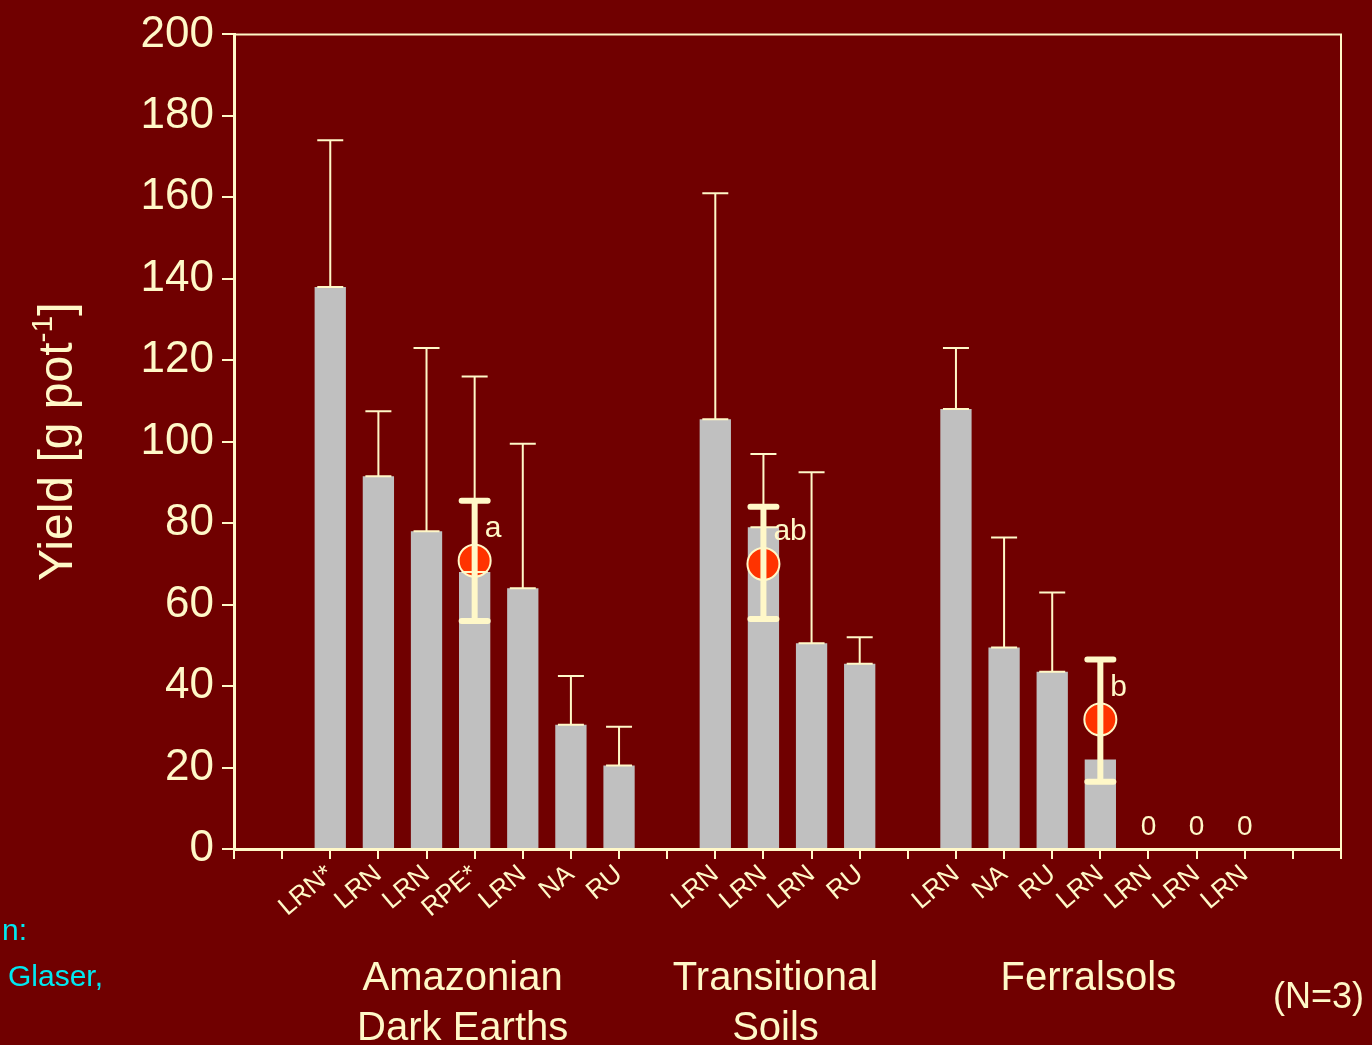  I want to click on data-label: ab, so click(790, 530).